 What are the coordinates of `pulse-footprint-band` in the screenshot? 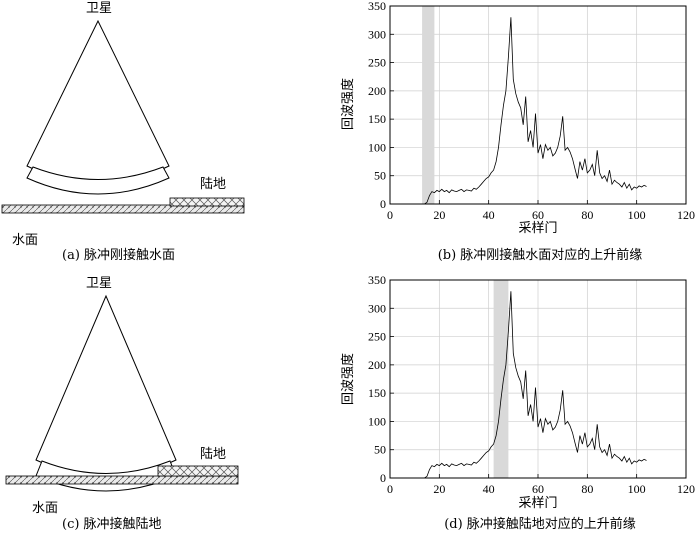 It's located at (98, 180).